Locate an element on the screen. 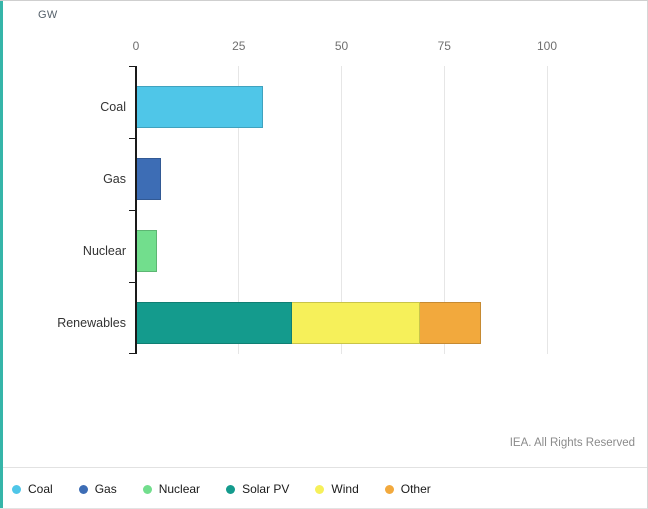  legend-label: Other is located at coordinates (415, 489).